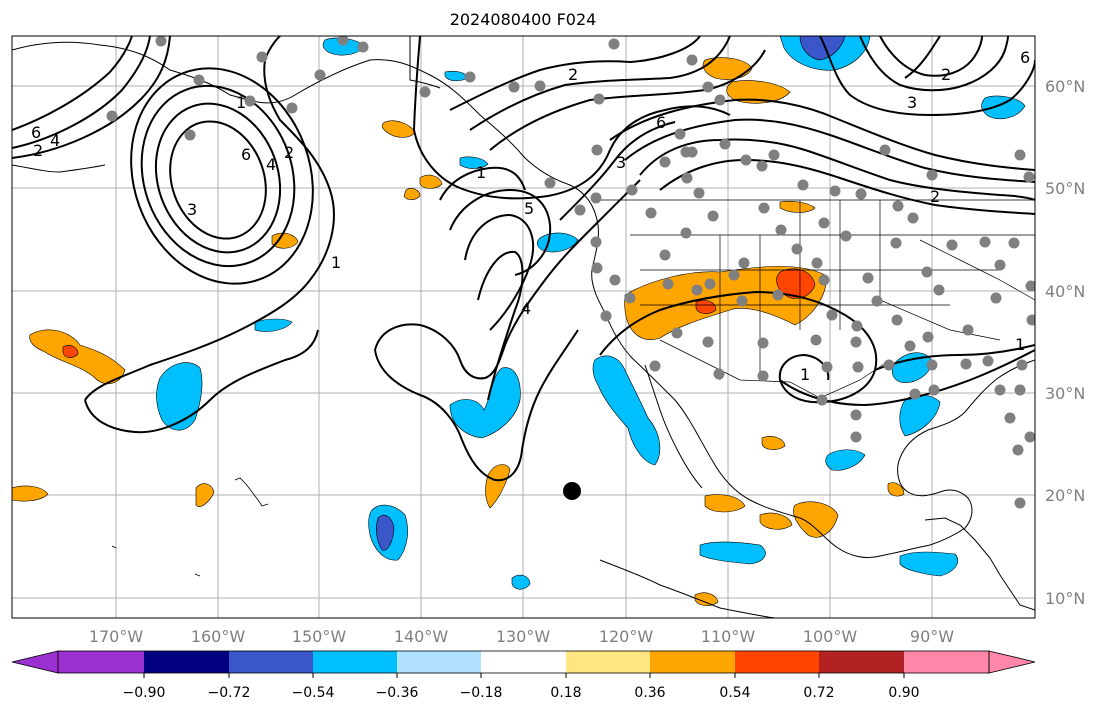 The image size is (1105, 712). Describe the element at coordinates (190, 527) in the screenshot. I see `islands` at that location.